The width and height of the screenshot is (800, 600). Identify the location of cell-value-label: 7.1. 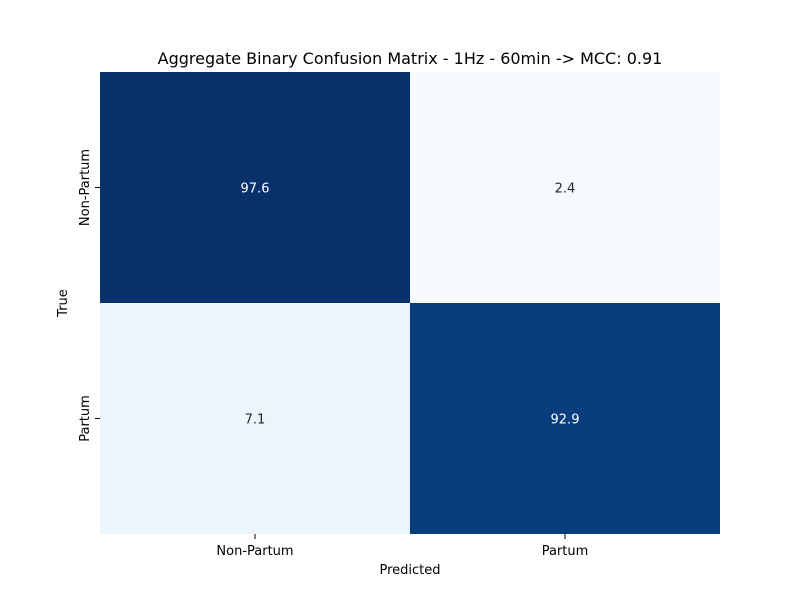
(255, 420).